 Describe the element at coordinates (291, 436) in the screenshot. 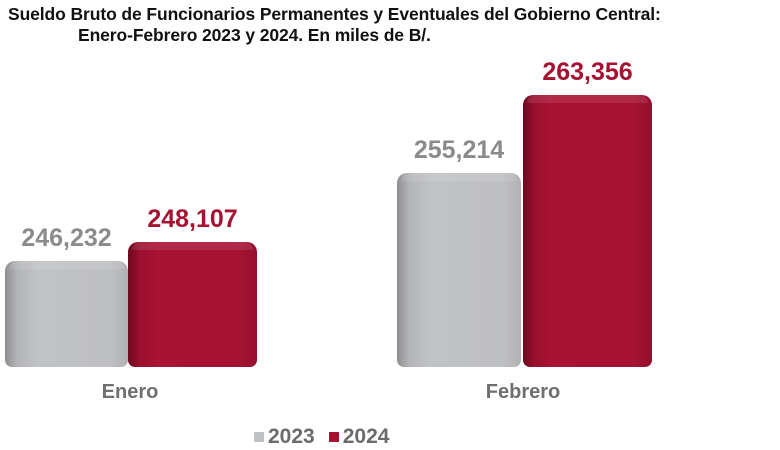

I see `legend-label-2023: 2023` at that location.